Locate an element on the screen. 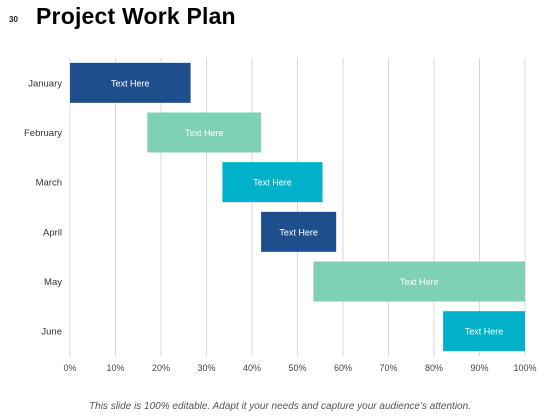  category-label: March is located at coordinates (49, 183).